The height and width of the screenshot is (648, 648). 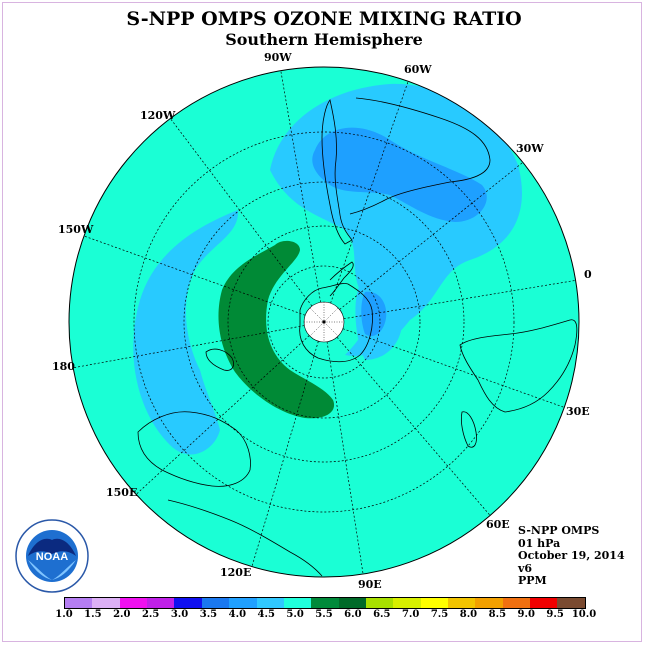 I want to click on lon-label-150w: 150W, so click(x=76, y=229).